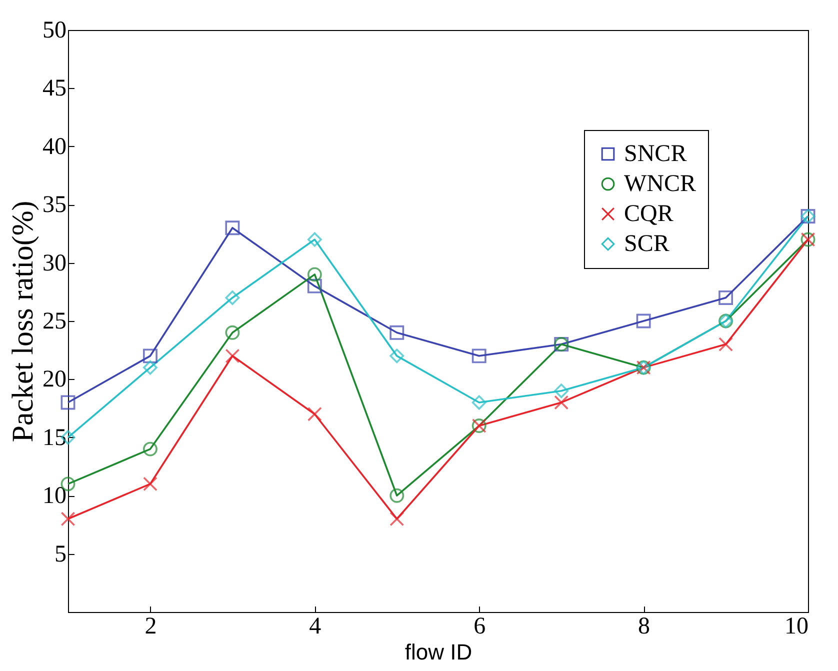 This screenshot has height=671, width=838. Describe the element at coordinates (54, 31) in the screenshot. I see `y-tick-label: 50` at that location.